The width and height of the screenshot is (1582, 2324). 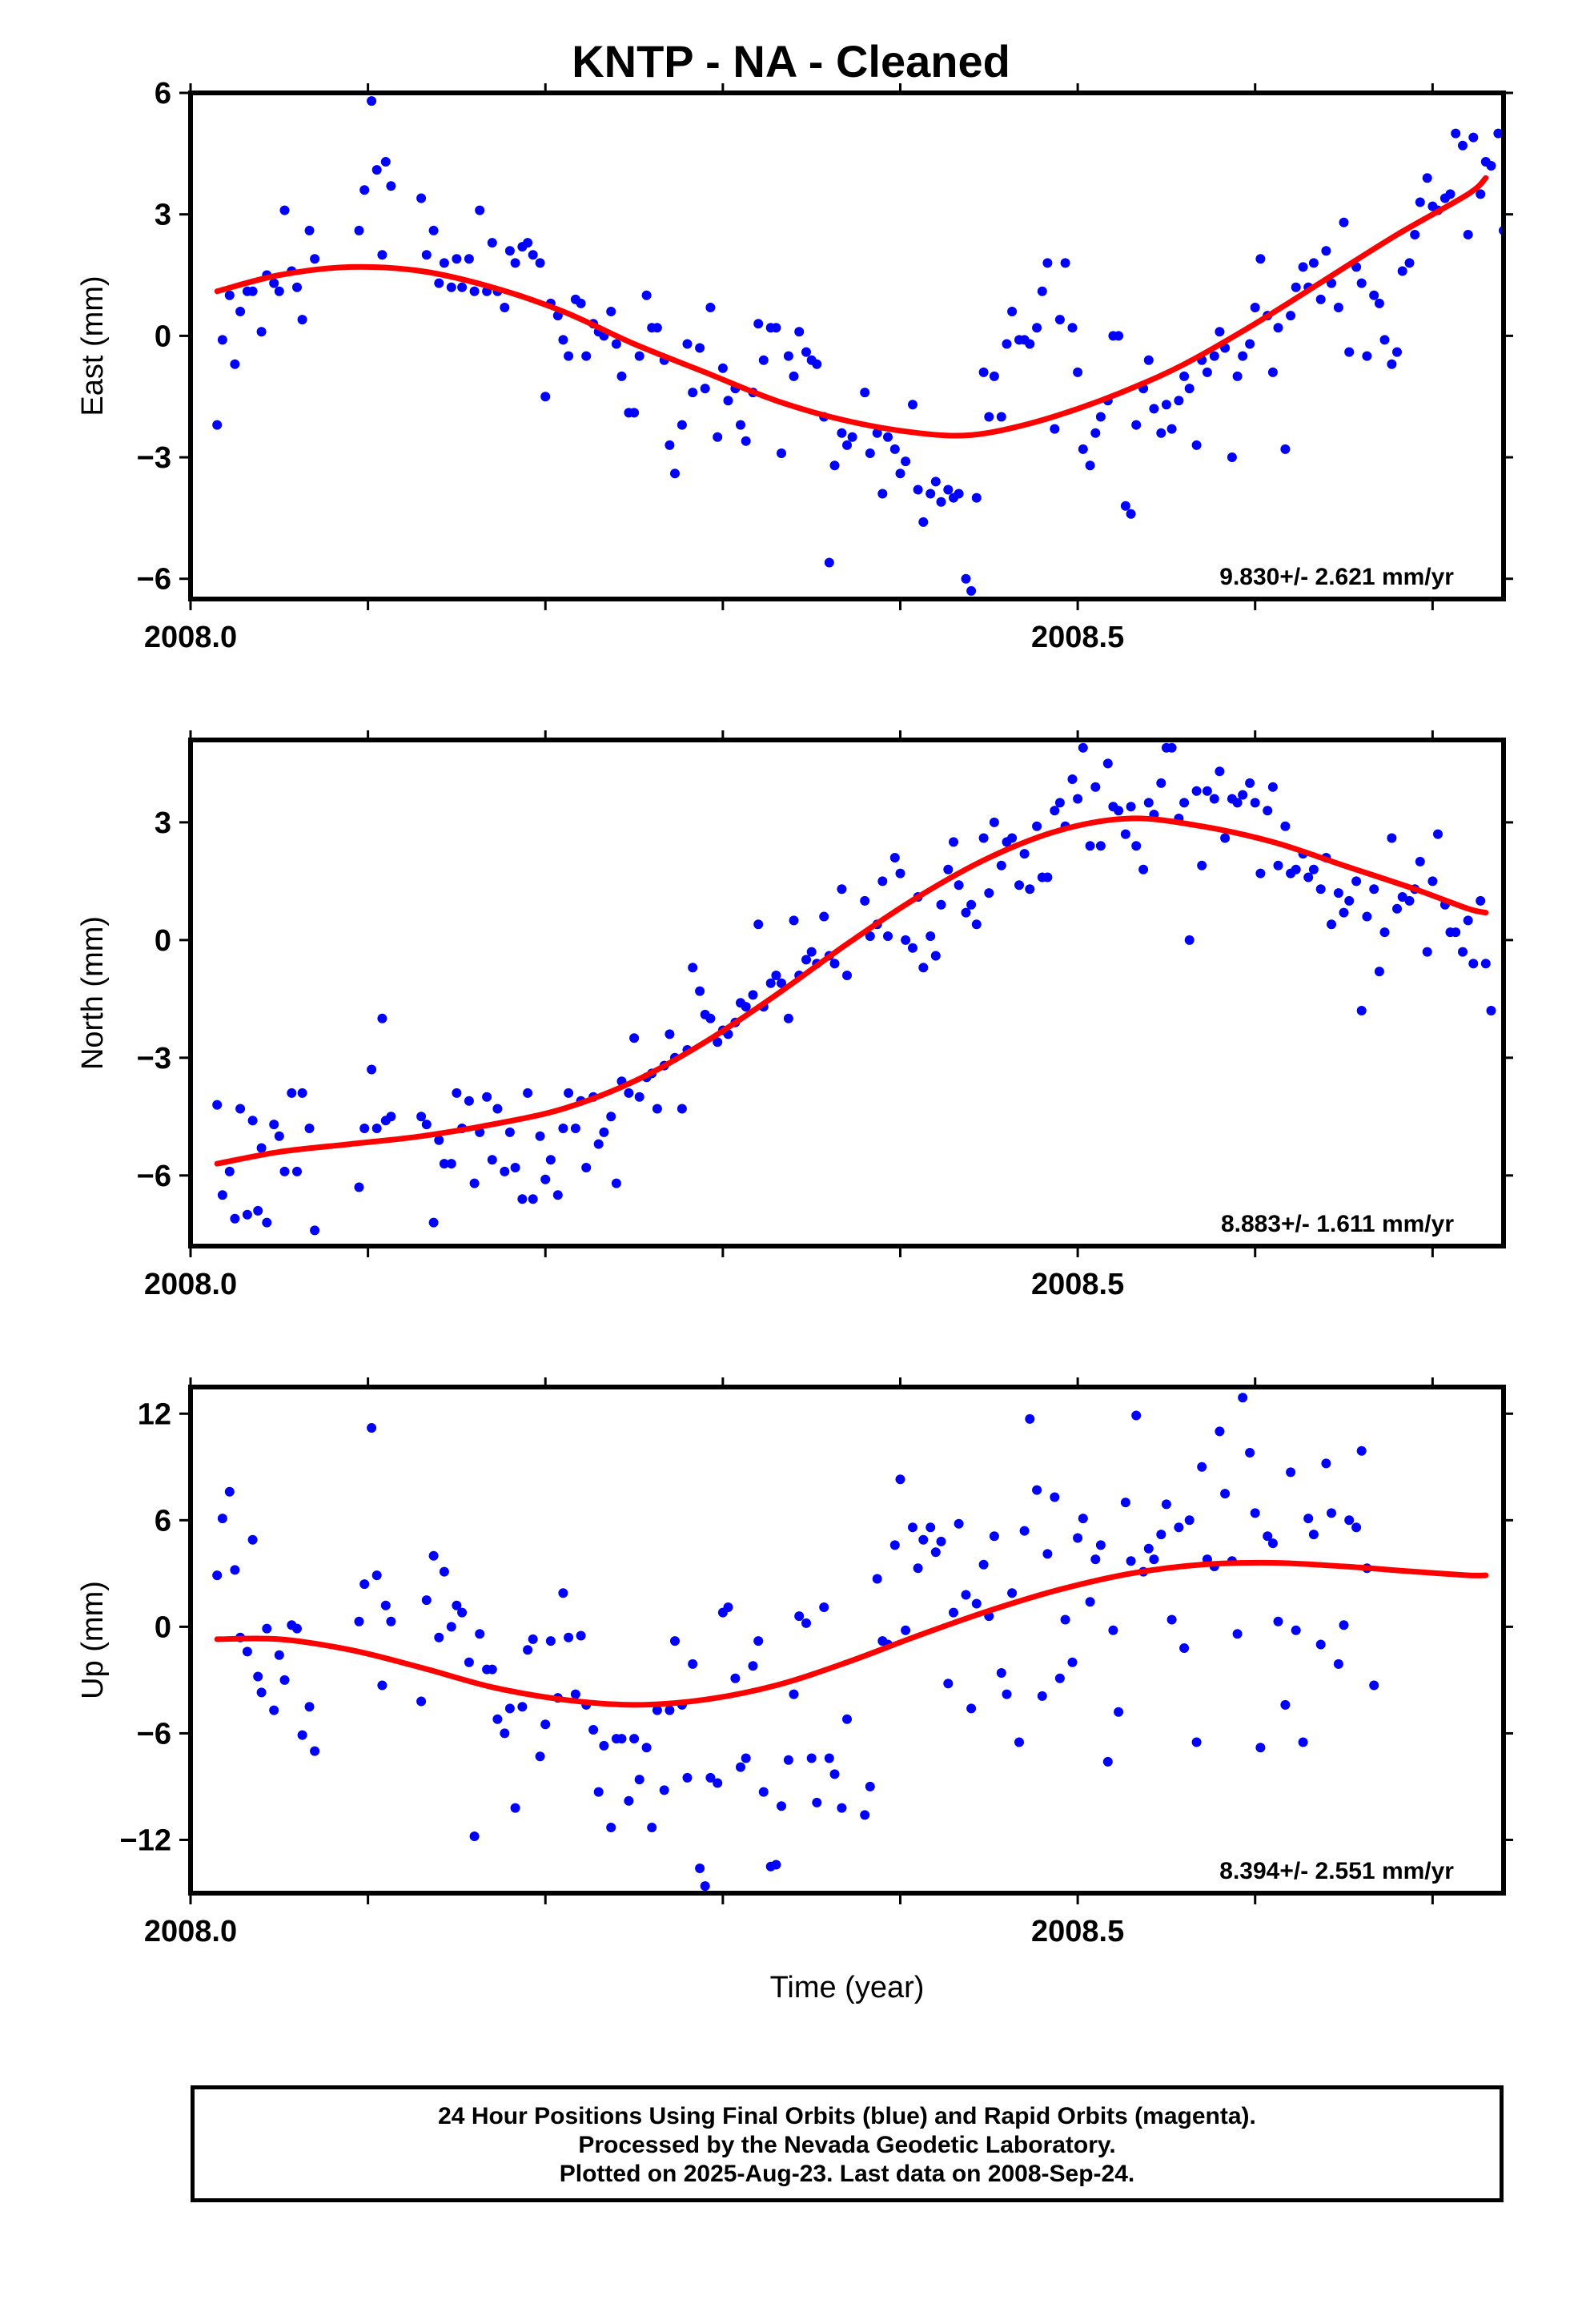 I want to click on y-tick-label: 3, so click(x=163, y=215).